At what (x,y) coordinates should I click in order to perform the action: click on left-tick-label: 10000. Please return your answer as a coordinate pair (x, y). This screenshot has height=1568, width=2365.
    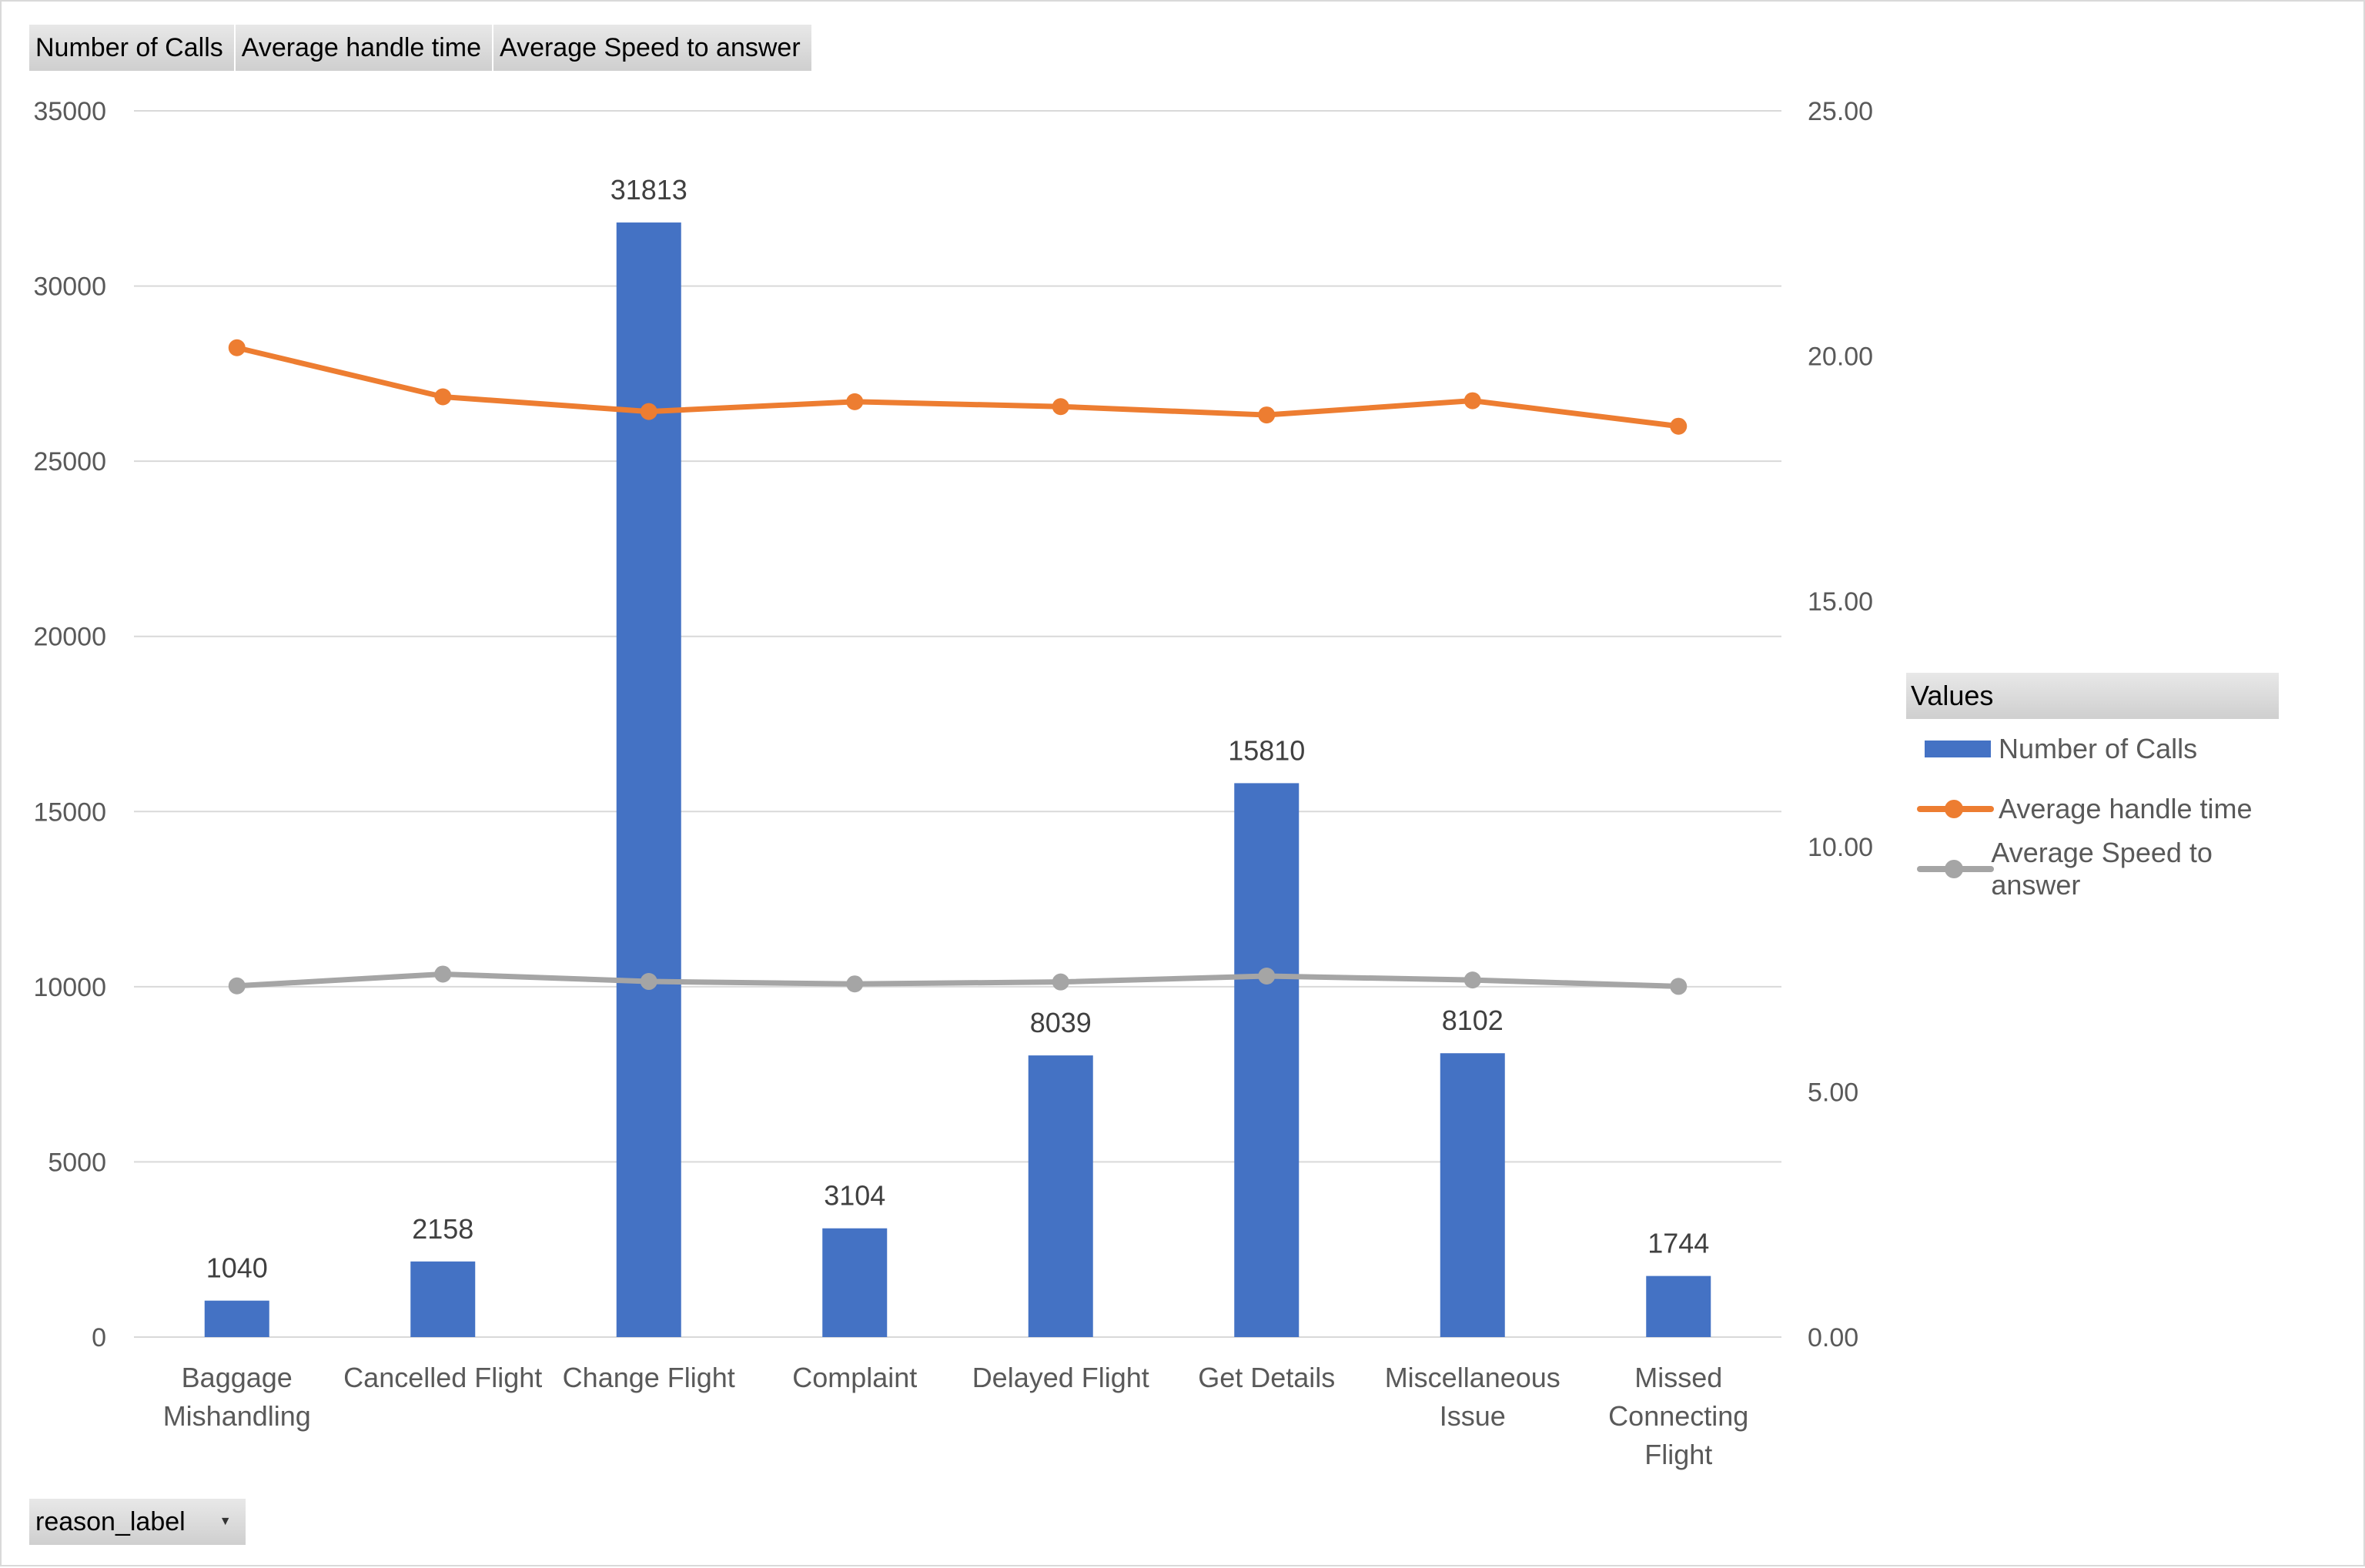
    Looking at the image, I should click on (69, 987).